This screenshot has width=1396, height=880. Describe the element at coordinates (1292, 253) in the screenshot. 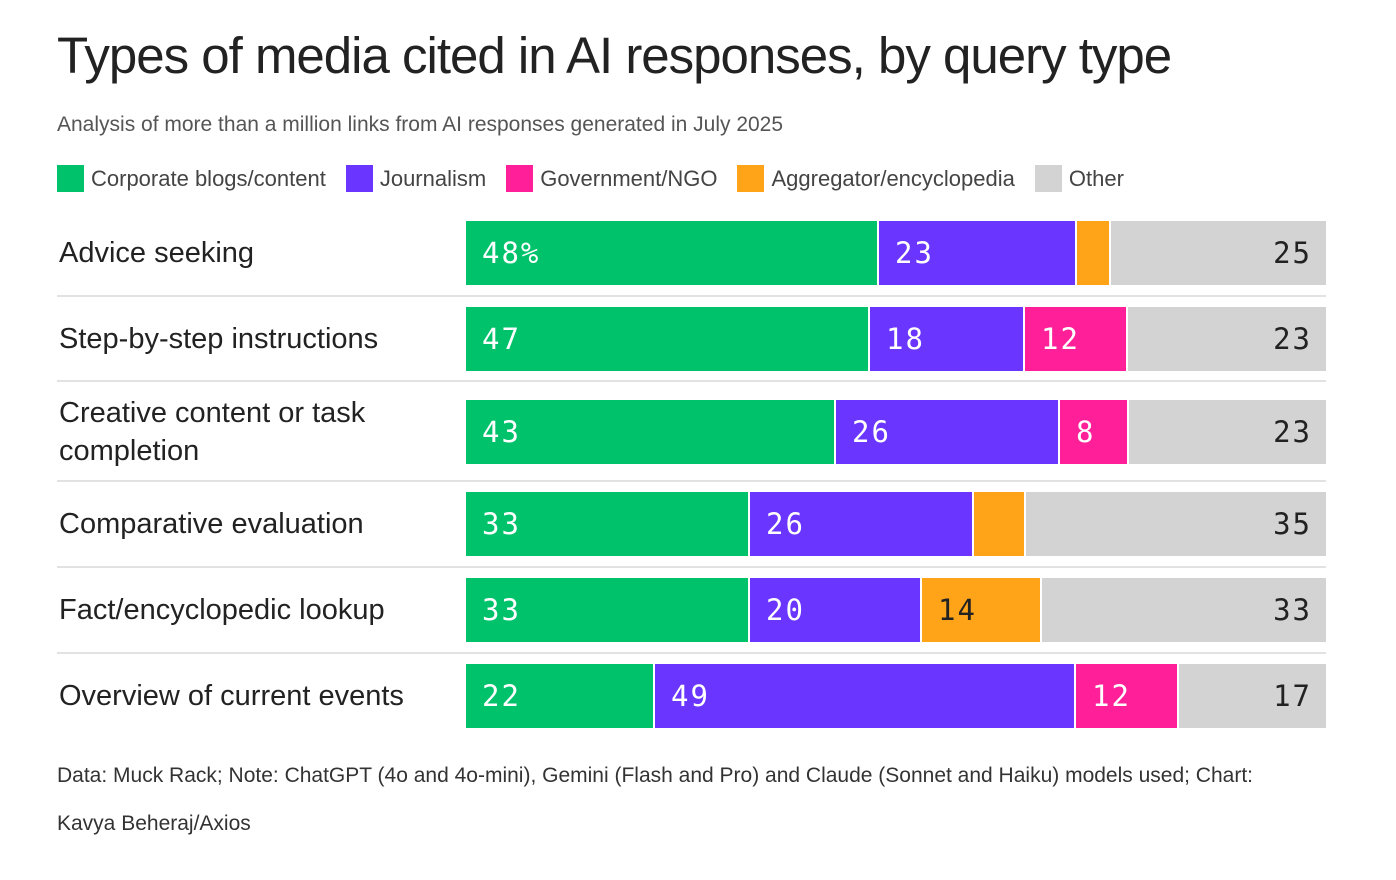

I see `bar-value-label: 25` at that location.